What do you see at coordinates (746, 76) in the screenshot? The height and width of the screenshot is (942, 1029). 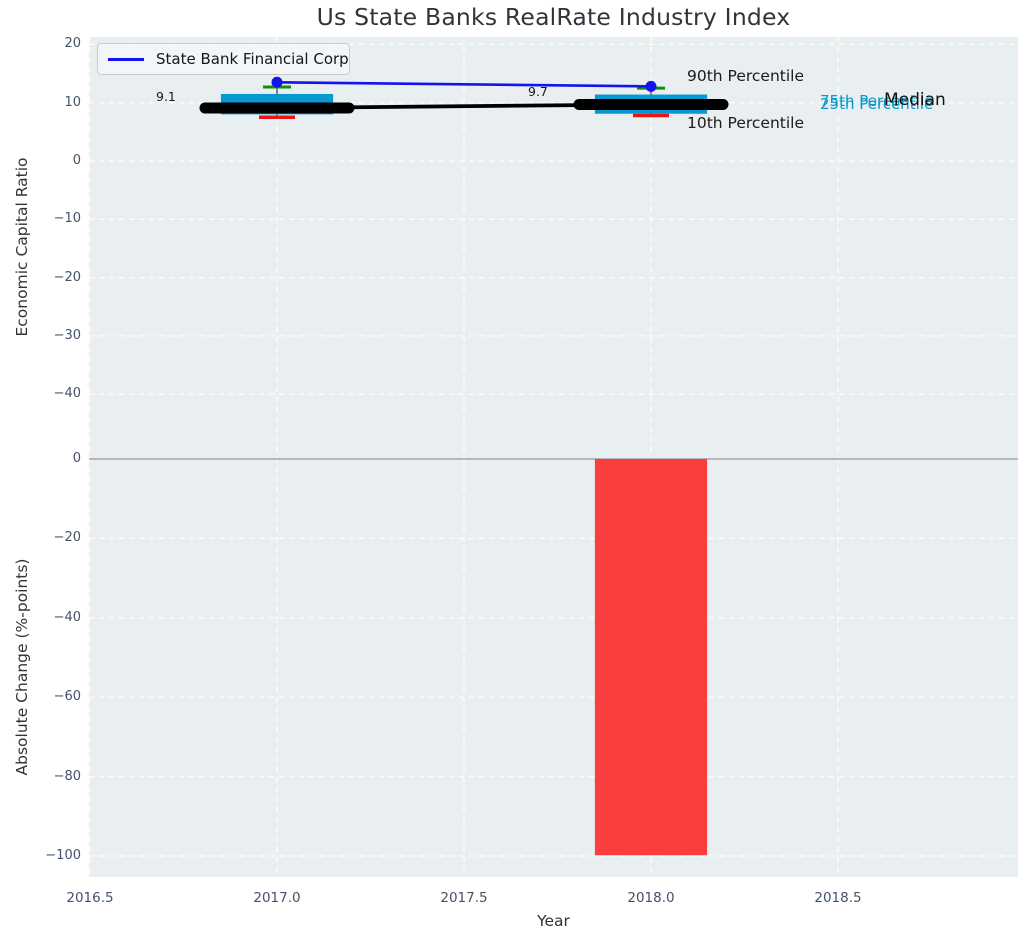 I see `p90-annotation: 90th Percentile` at bounding box center [746, 76].